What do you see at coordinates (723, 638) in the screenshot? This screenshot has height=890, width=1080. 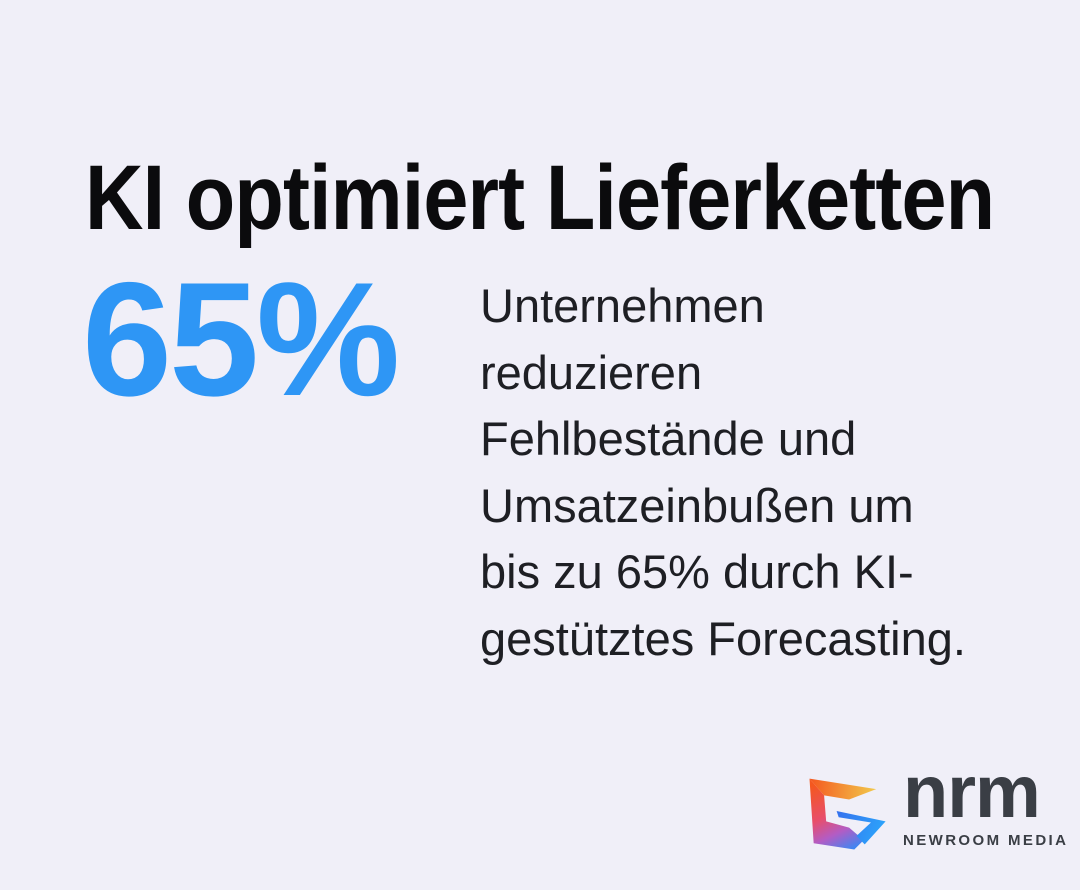 I see `stat-description-line: gestütztes Forecasting.` at bounding box center [723, 638].